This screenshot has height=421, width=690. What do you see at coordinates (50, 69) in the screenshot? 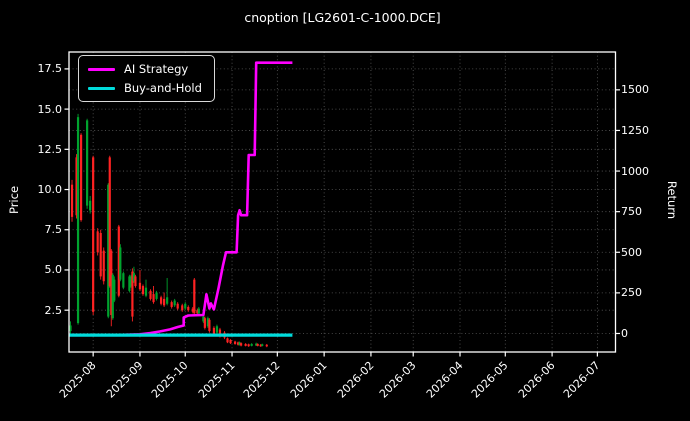
I see `price-tick-label: 17.5` at bounding box center [50, 69].